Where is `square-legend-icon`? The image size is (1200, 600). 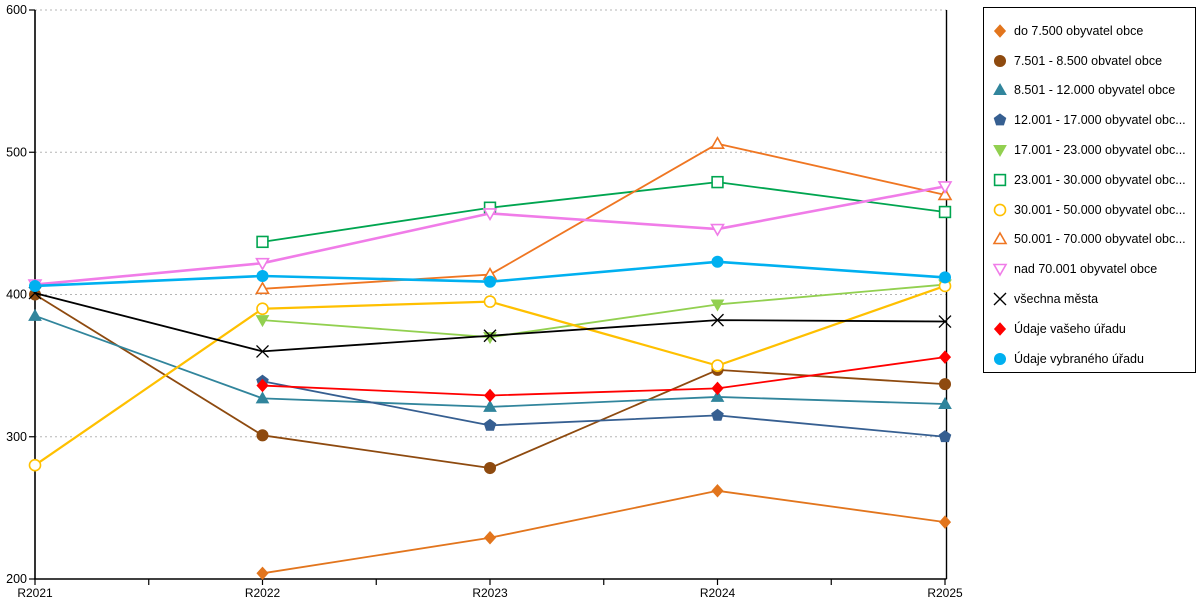
square-legend-icon is located at coordinates (1000, 180).